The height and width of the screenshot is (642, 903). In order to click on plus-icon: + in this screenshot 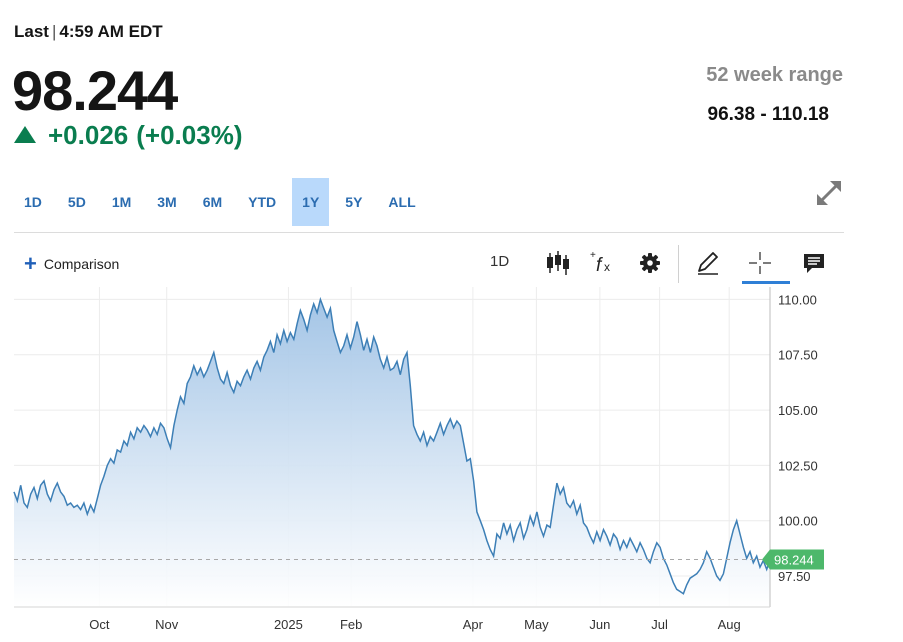, I will do `click(30, 263)`.